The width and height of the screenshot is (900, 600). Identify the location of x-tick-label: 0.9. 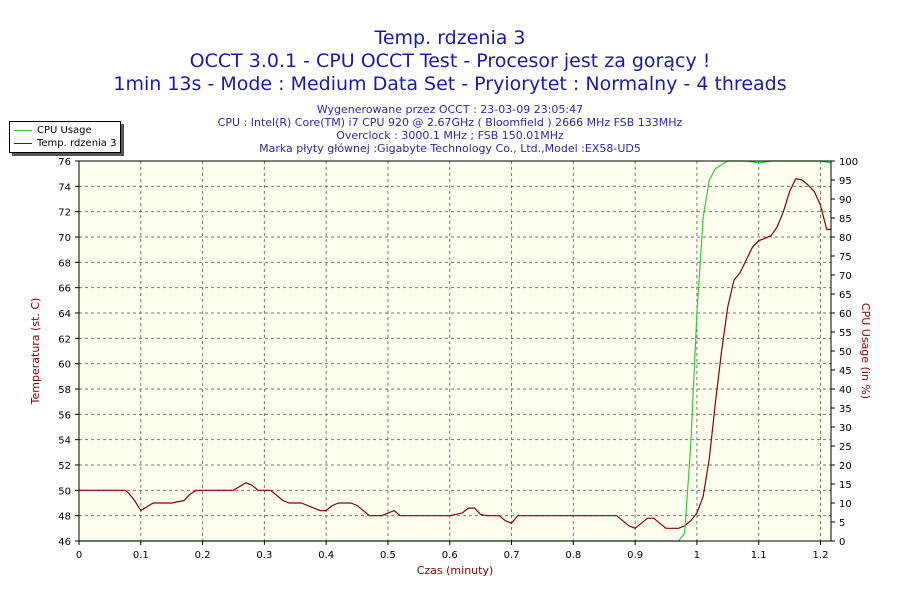
(635, 555).